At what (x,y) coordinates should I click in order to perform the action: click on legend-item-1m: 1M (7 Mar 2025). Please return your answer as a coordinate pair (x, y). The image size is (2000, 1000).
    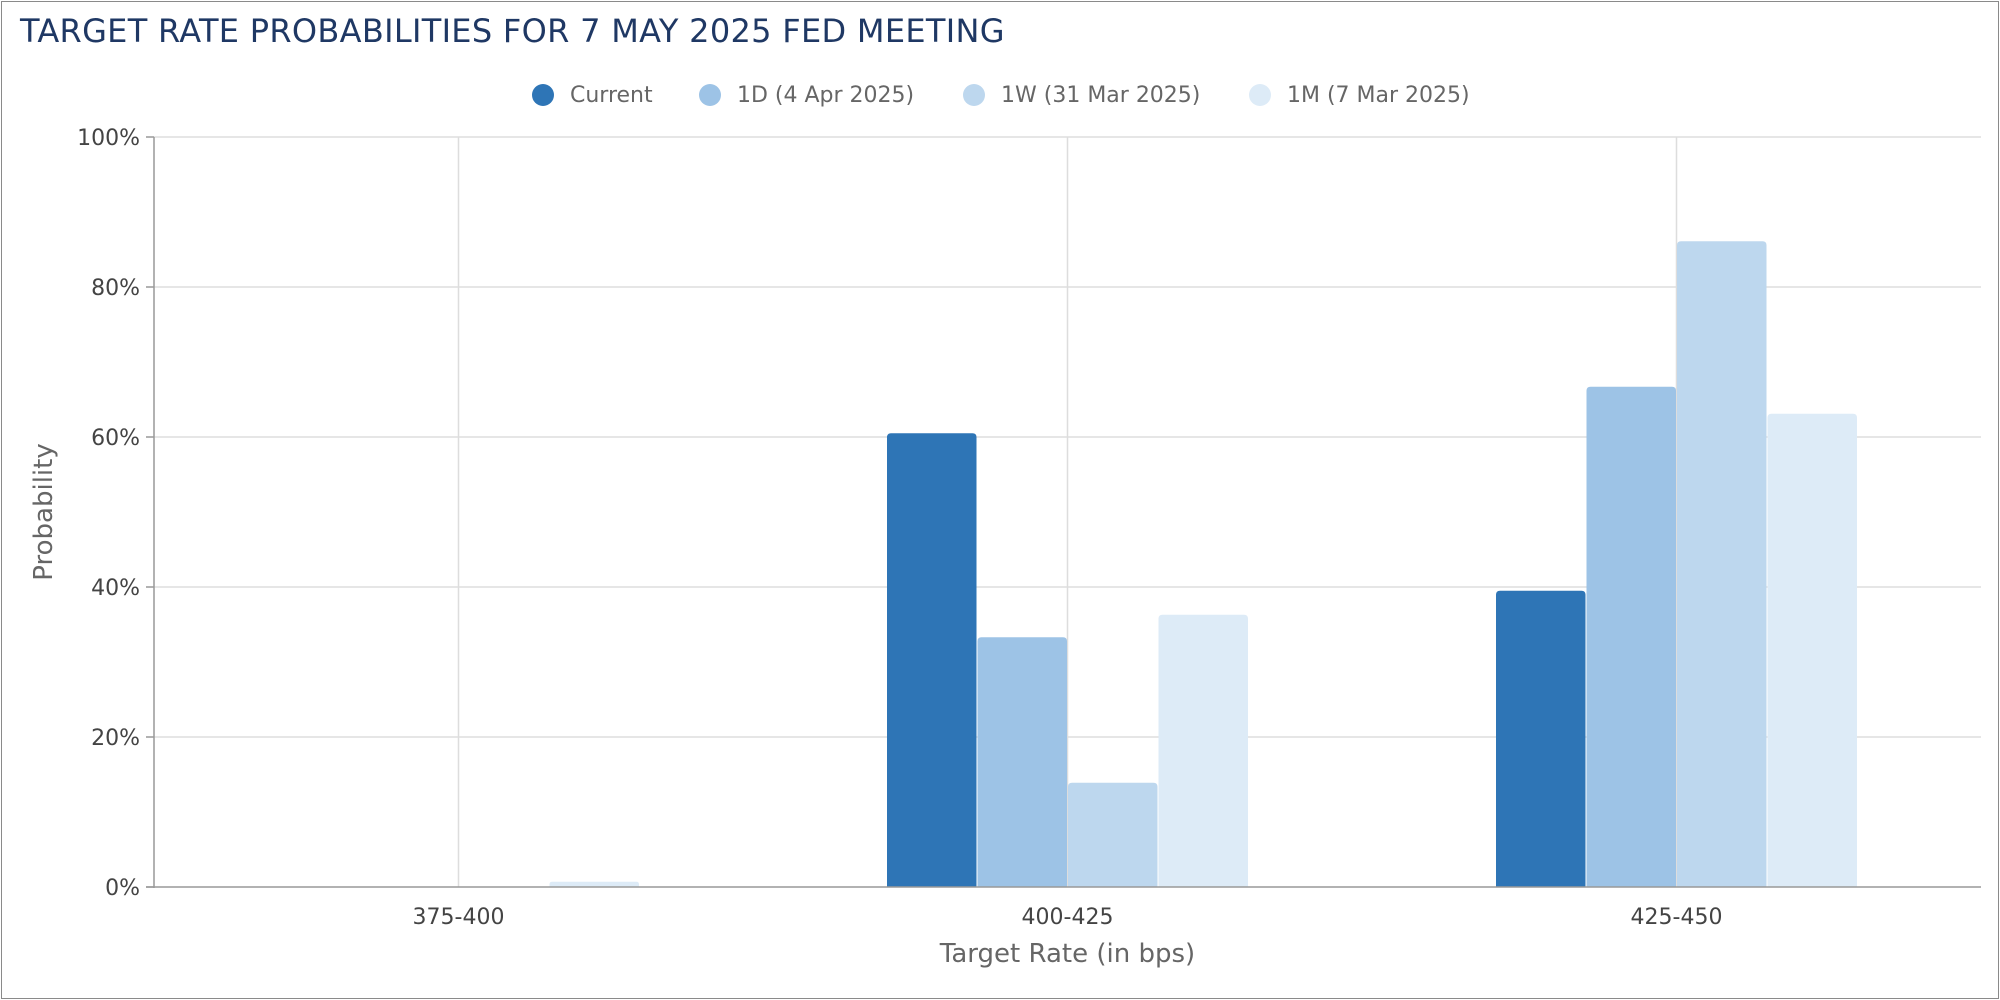
    Looking at the image, I should click on (1359, 95).